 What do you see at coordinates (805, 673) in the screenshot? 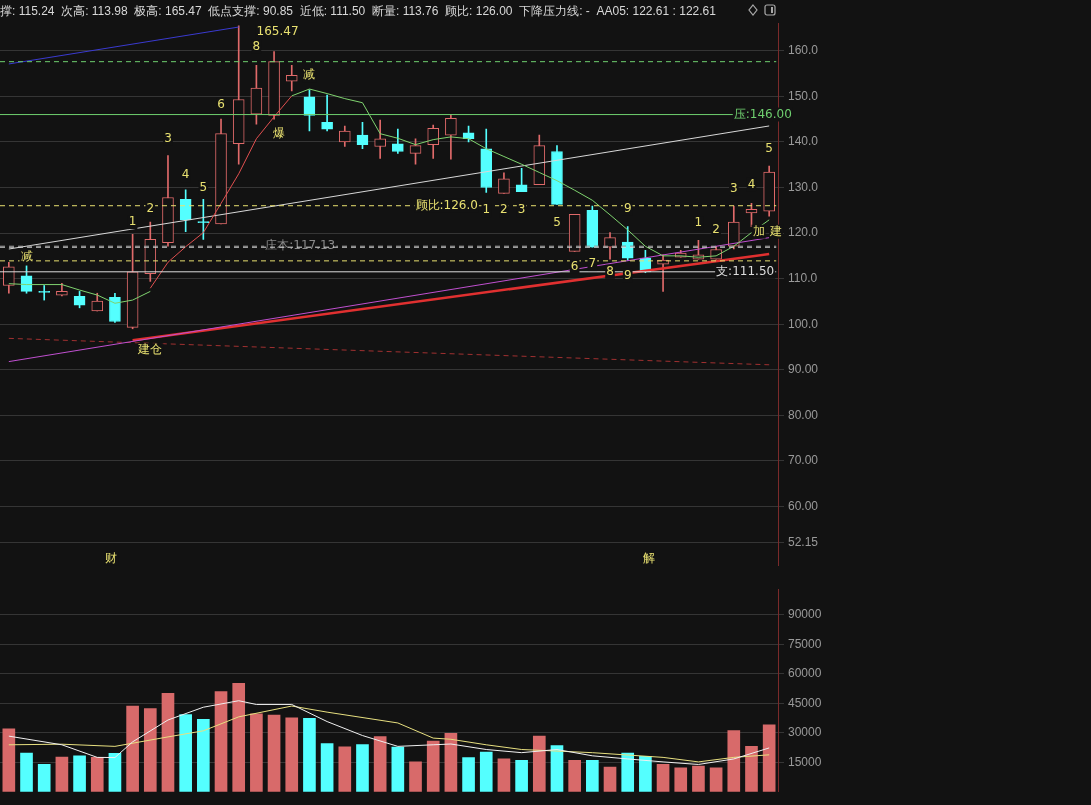
I see `y-tick-label: 60000` at bounding box center [805, 673].